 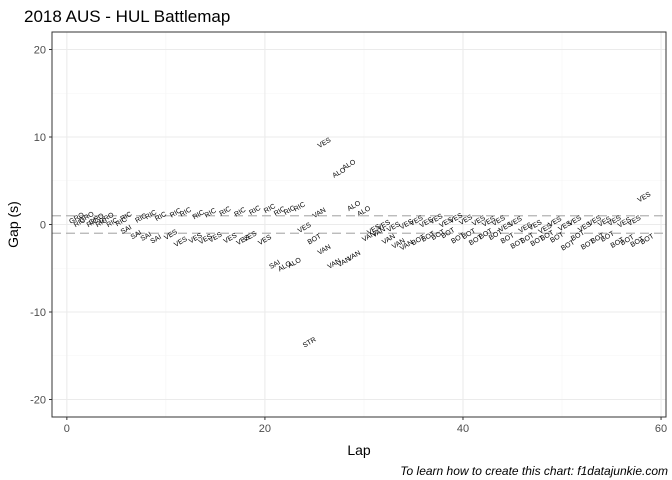 I want to click on reference-lines, so click(x=359, y=224).